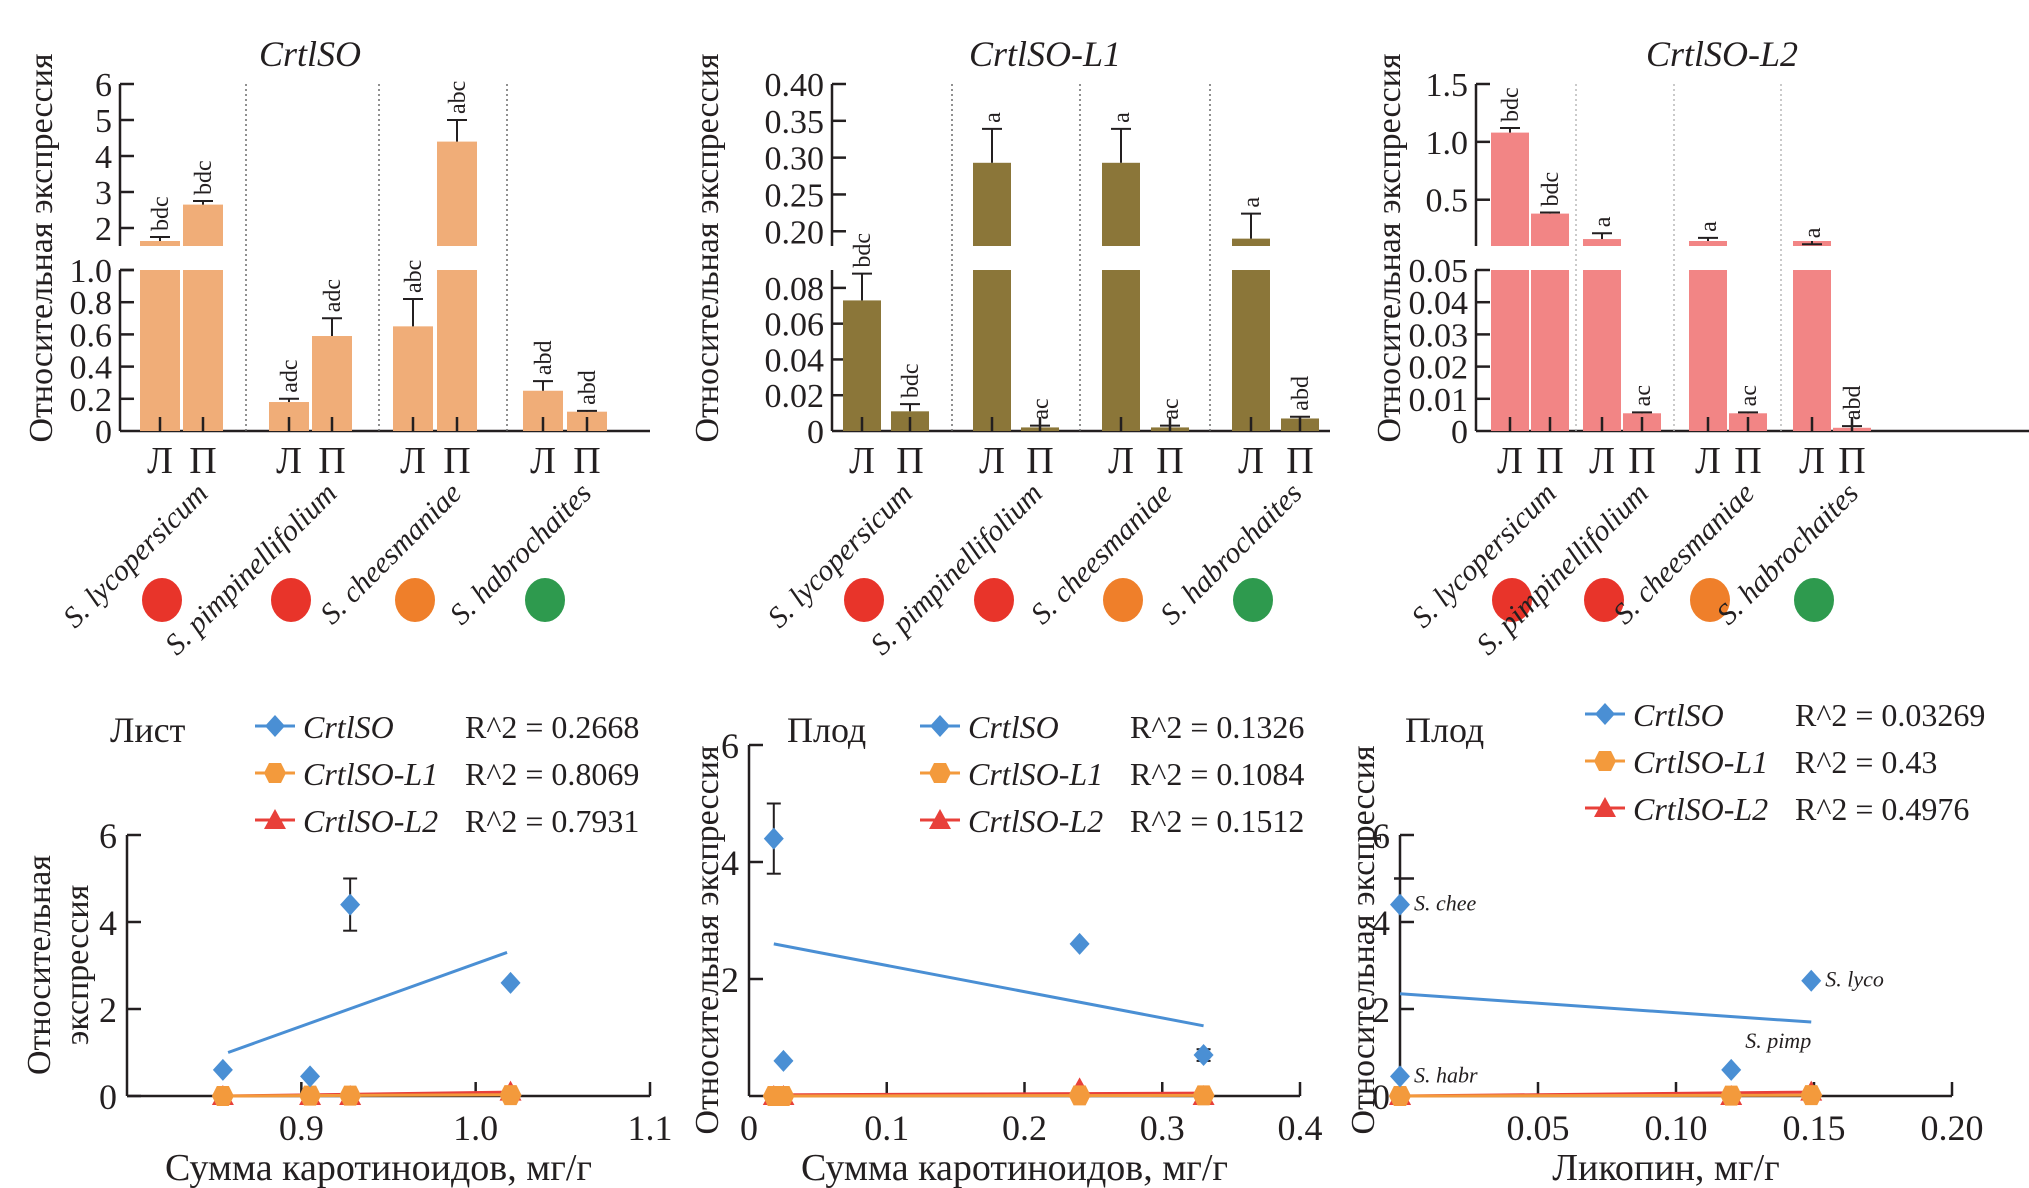 Image resolution: width=2029 pixels, height=1188 pixels. What do you see at coordinates (370, 774) in the screenshot?
I see `legend-label: CrtlSO-L1` at bounding box center [370, 774].